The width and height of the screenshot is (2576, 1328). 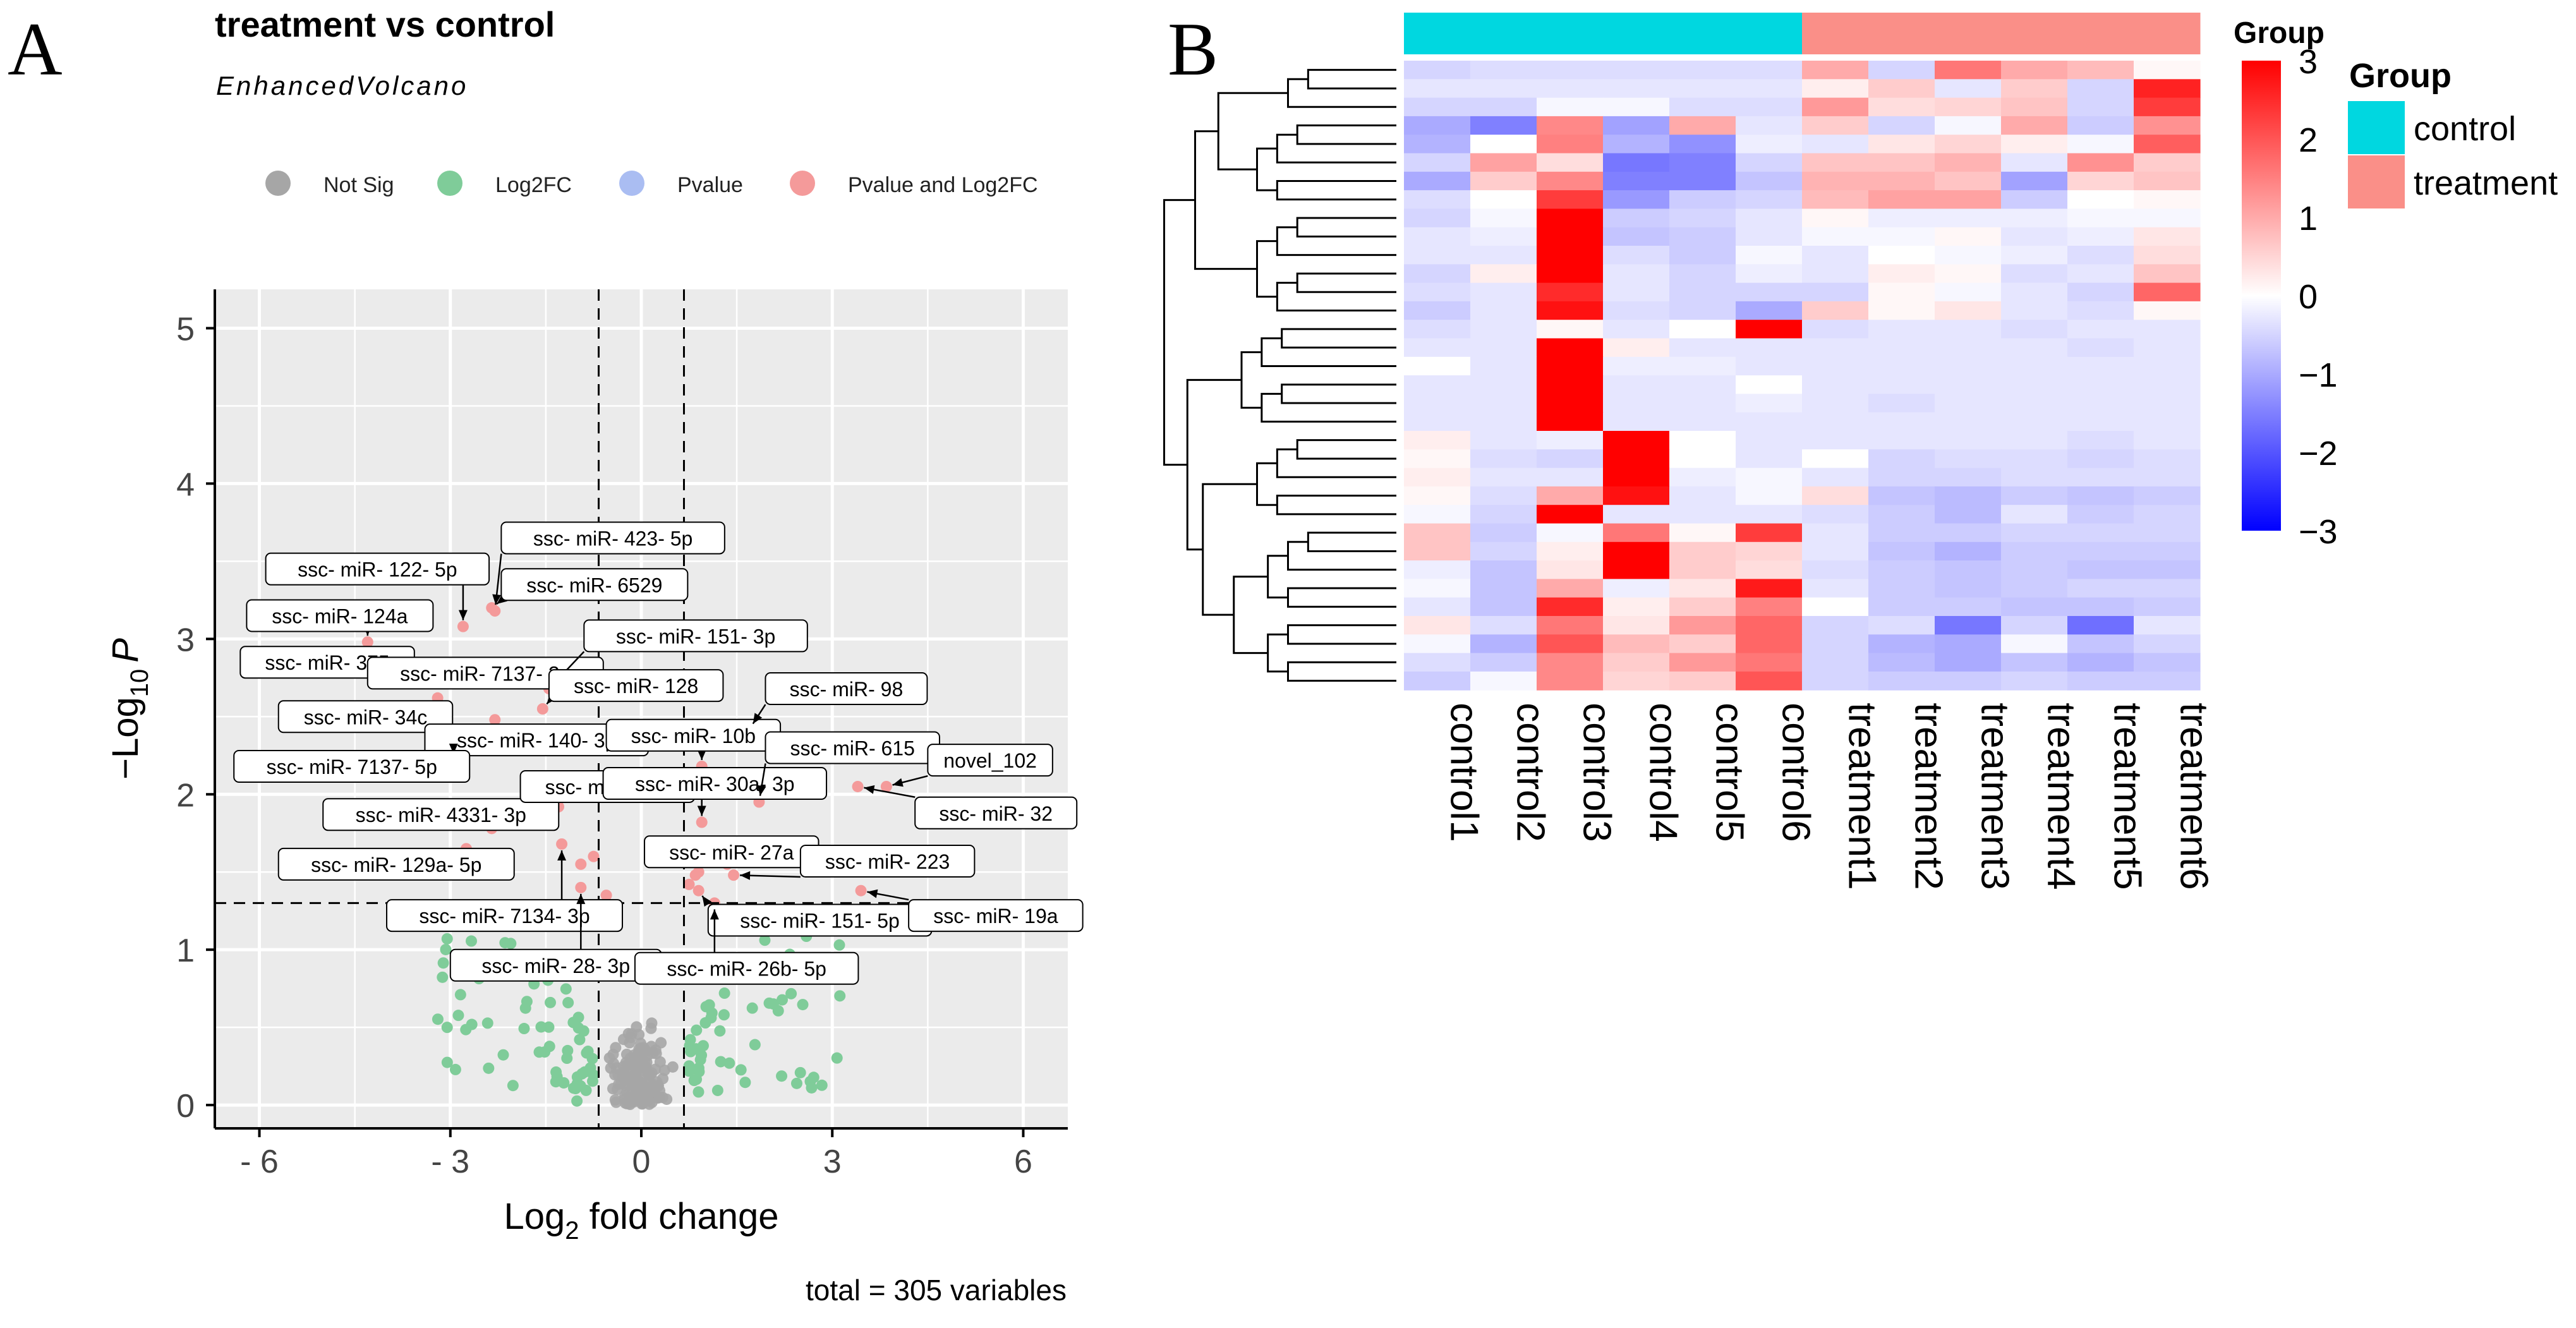 What do you see at coordinates (450, 1162) in the screenshot?
I see `x-tick-label: - 3` at bounding box center [450, 1162].